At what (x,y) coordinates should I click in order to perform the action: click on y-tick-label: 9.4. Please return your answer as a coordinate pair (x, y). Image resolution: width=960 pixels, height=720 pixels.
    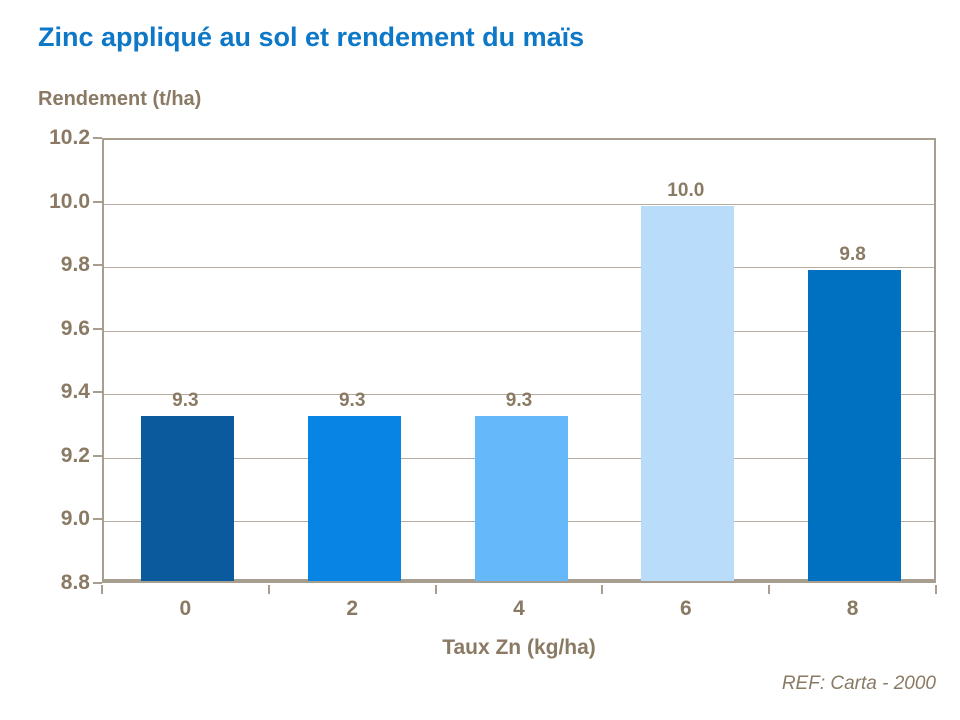
    Looking at the image, I should click on (75, 392).